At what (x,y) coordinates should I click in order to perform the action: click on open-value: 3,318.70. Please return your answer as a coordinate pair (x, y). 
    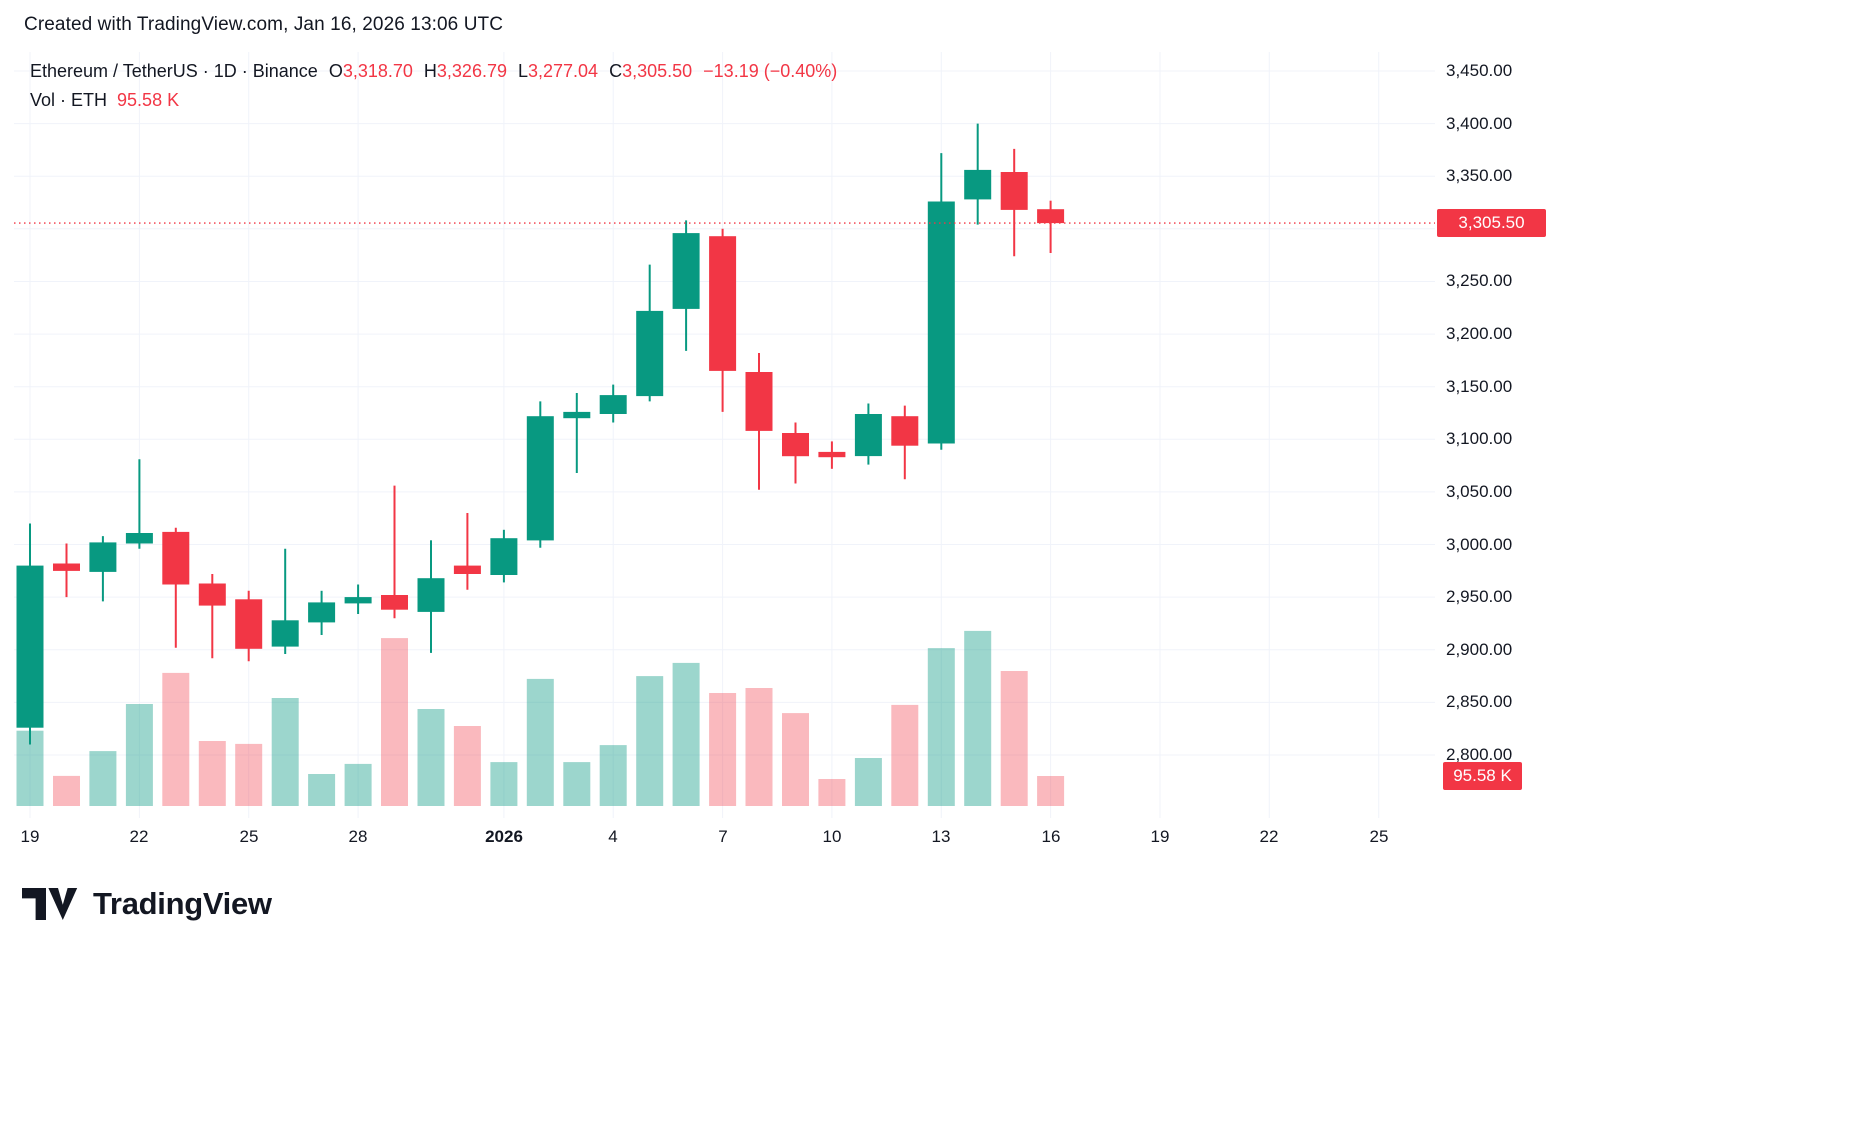
    Looking at the image, I should click on (377, 71).